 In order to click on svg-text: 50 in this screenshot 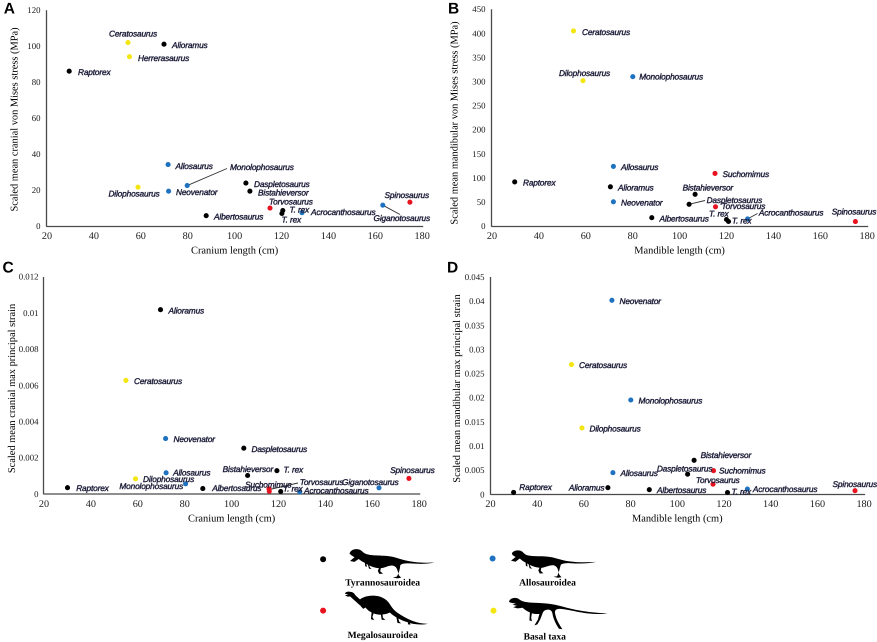, I will do `click(481, 202)`.